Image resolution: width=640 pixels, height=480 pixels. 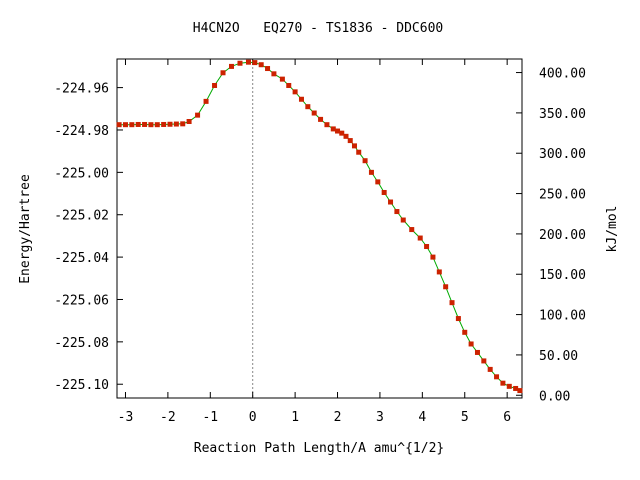 I want to click on y2-axis-label: kJ/mol, so click(x=612, y=229).